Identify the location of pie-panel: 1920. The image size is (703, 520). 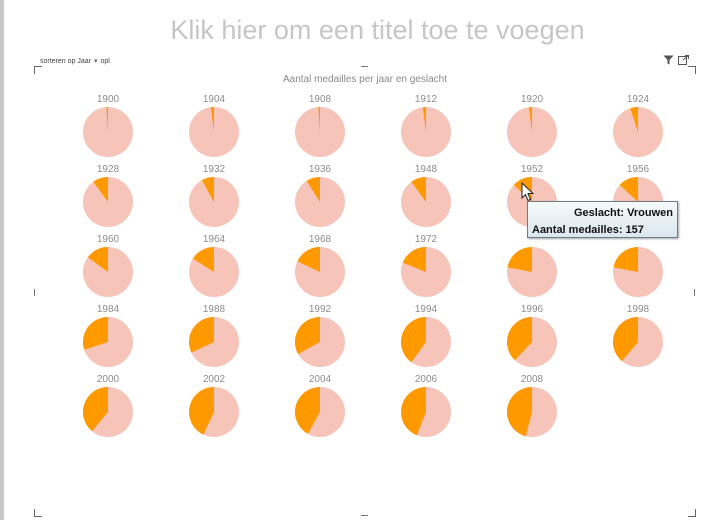
(532, 125).